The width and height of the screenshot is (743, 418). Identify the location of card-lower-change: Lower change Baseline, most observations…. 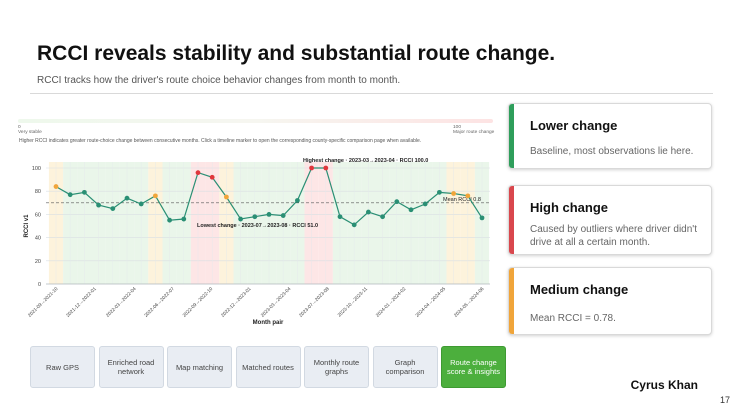
(610, 136).